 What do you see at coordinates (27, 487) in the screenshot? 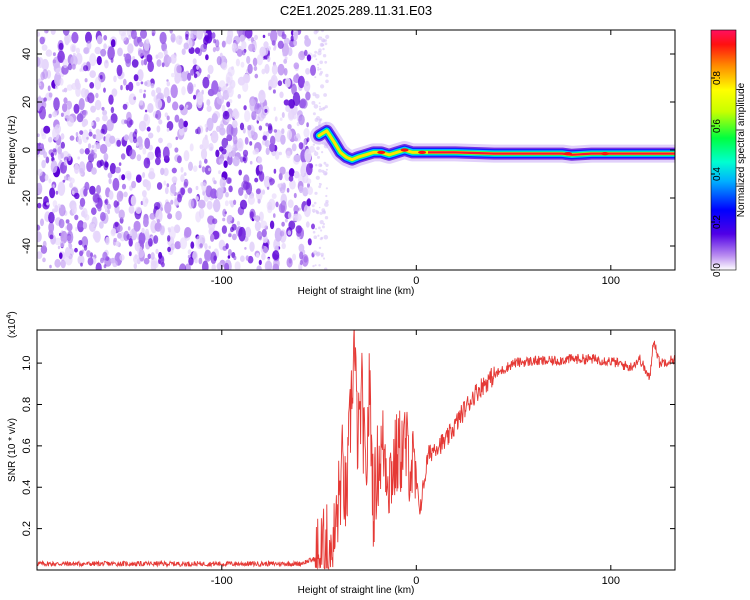
I see `snr-y-tick-label: 0.4` at bounding box center [27, 487].